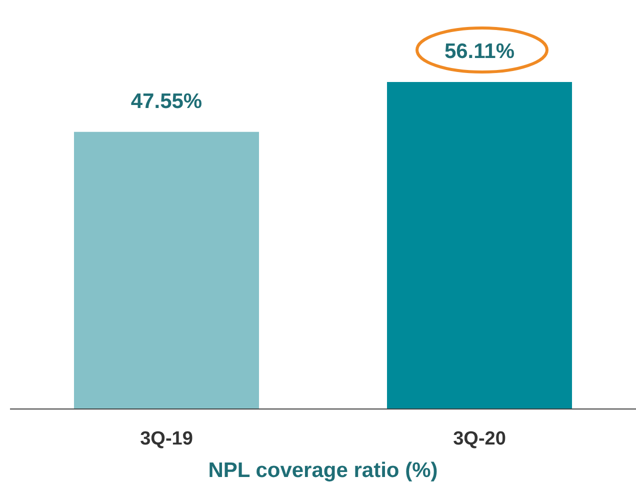  What do you see at coordinates (479, 51) in the screenshot?
I see `data-label: 56.11%` at bounding box center [479, 51].